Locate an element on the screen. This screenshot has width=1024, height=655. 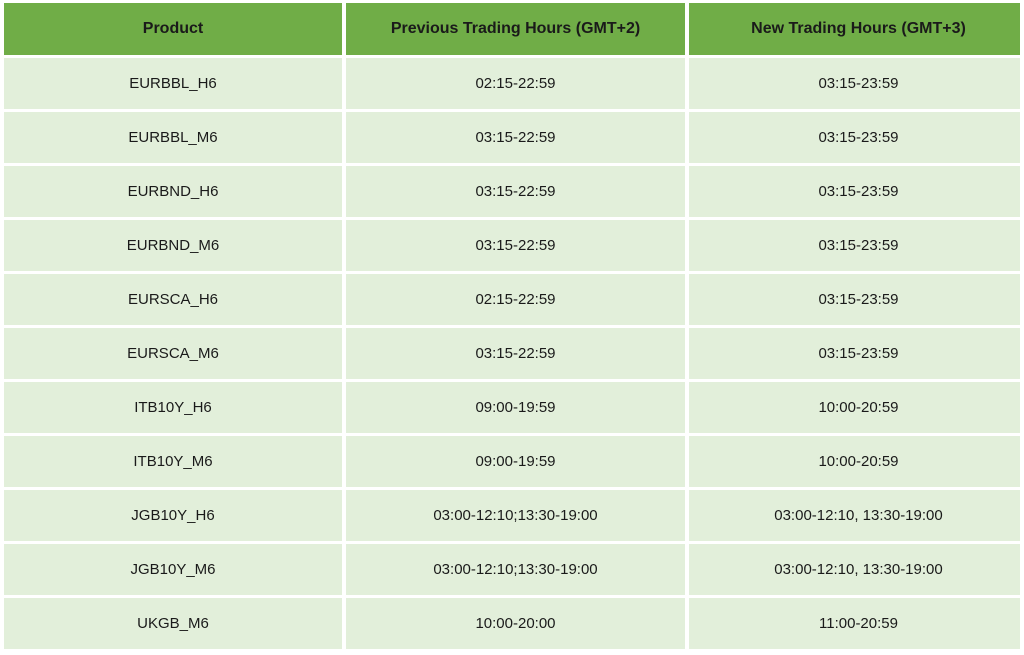
table-row: EURBBL_M6 03:15-22:59 03:15-23:59 is located at coordinates (512, 137).